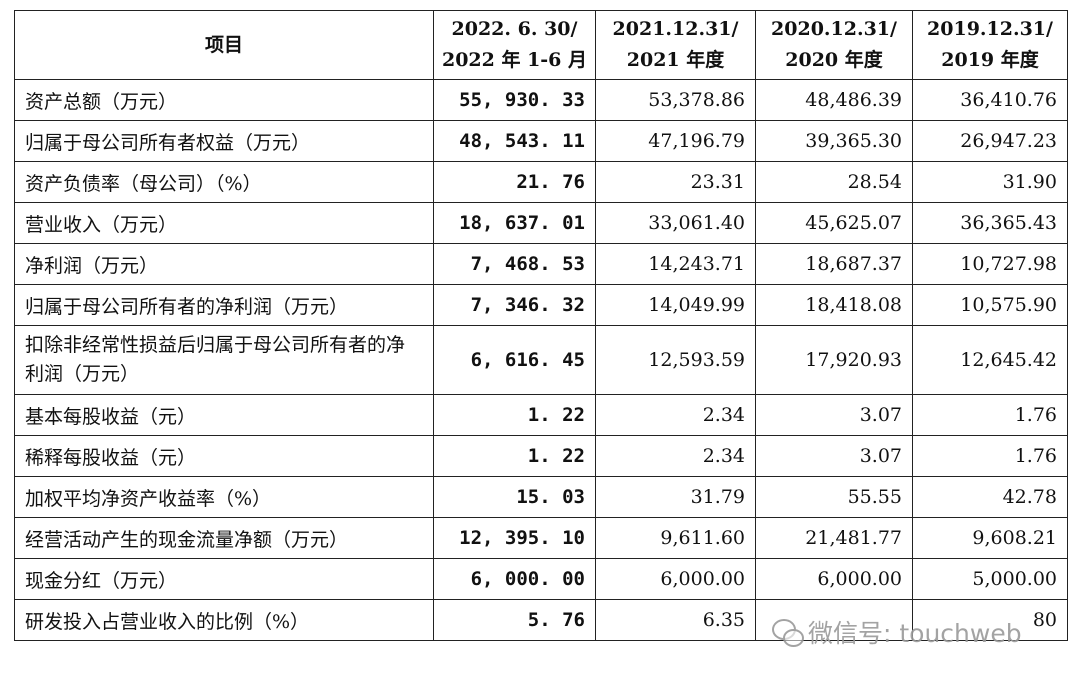 Image resolution: width=1080 pixels, height=682 pixels. What do you see at coordinates (224, 182) in the screenshot?
I see `row-label: 资产负债率（母公司）（%）` at bounding box center [224, 182].